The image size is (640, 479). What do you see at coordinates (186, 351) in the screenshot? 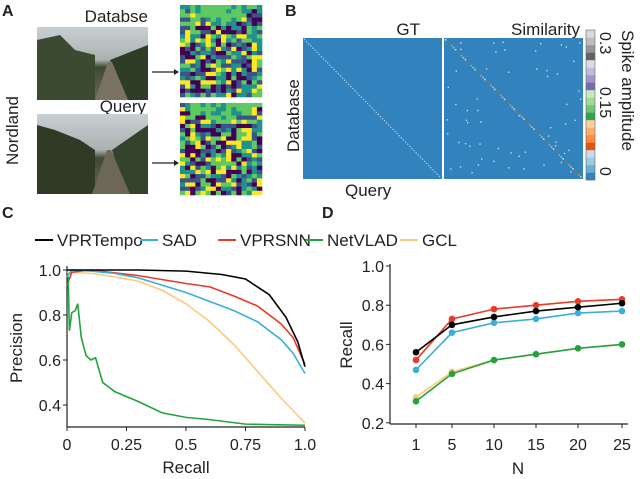
I see `series-line-netvlad` at bounding box center [186, 351].